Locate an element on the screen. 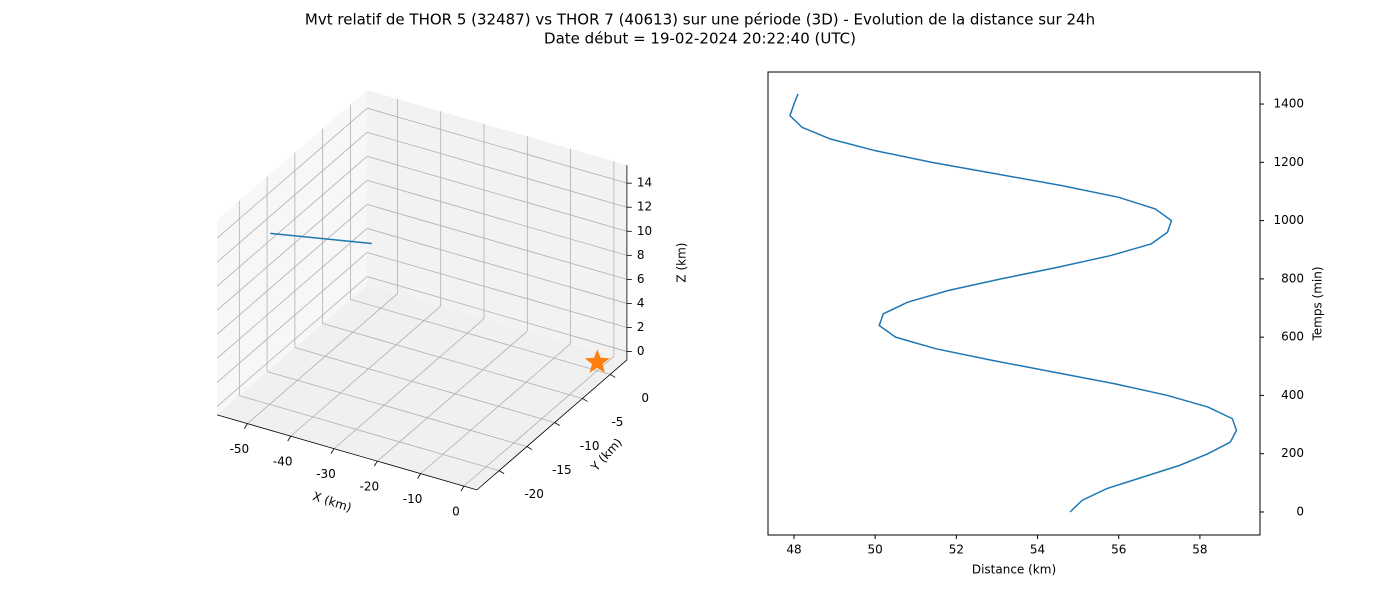 This screenshot has height=600, width=1400. star-marker is located at coordinates (597, 361).